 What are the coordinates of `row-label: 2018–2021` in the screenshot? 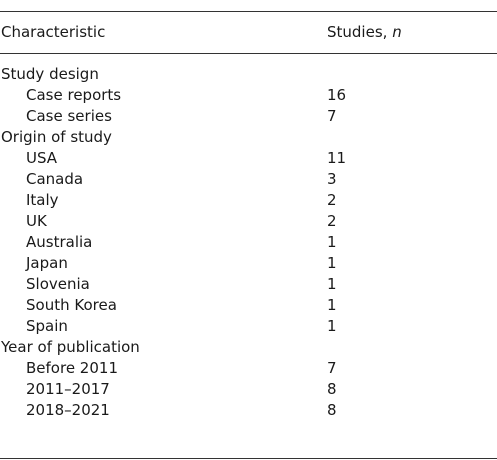 It's located at (68, 410).